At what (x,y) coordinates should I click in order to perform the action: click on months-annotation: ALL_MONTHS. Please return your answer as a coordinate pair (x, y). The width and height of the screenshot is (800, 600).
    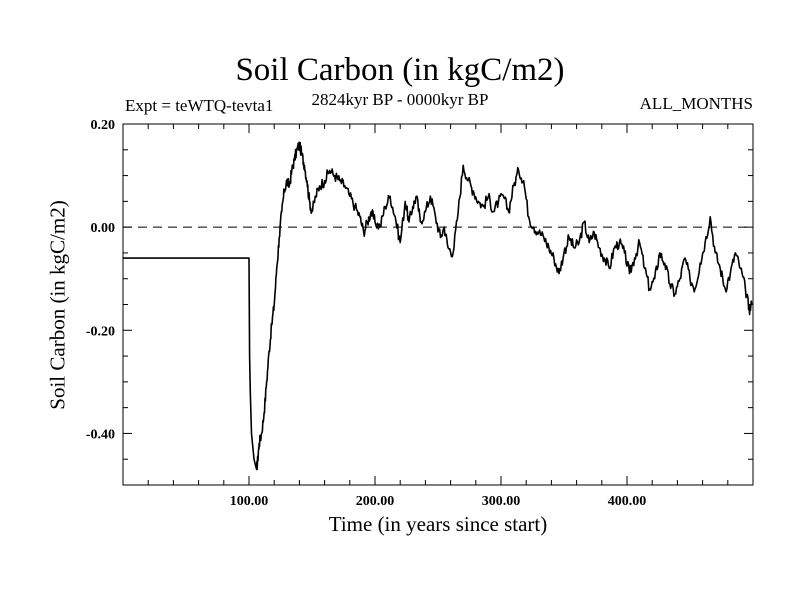
    Looking at the image, I should click on (696, 103).